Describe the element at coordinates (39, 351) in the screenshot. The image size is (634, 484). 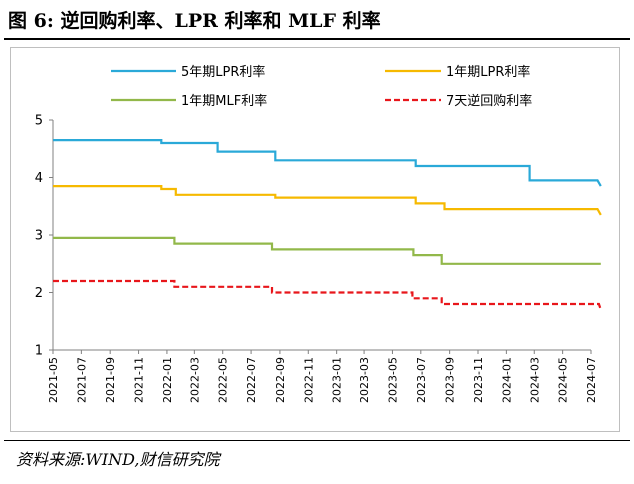
I see `y-tick-label: 1` at that location.